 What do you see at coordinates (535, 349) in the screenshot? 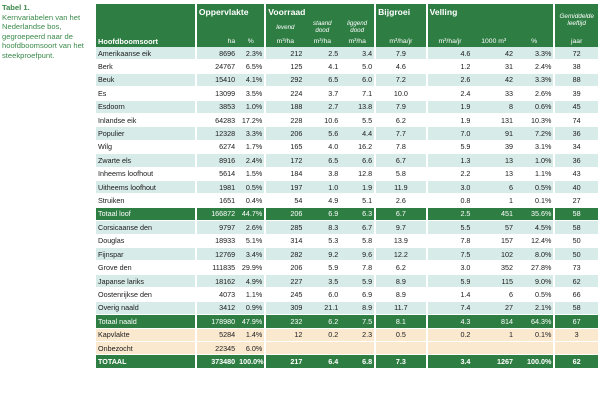
I see `cell-velling-pct` at bounding box center [535, 349].